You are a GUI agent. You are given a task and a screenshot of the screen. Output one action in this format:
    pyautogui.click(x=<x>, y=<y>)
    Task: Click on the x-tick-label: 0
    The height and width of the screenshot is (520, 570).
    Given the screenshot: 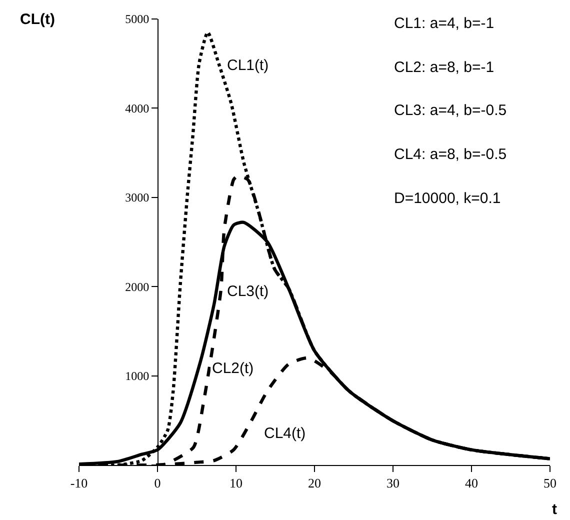 What is the action you would take?
    pyautogui.click(x=157, y=483)
    